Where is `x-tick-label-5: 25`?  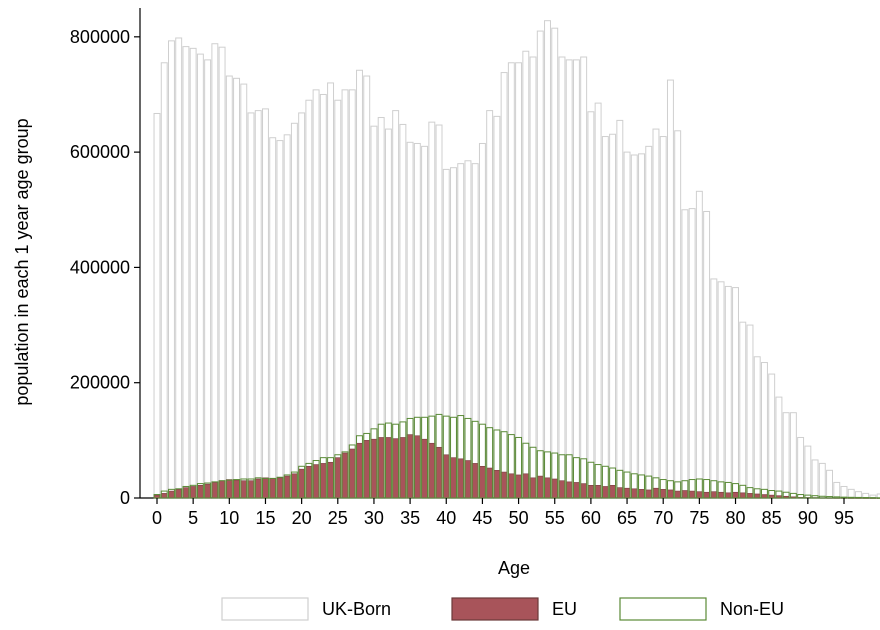 x-tick-label-5: 25 is located at coordinates (338, 518).